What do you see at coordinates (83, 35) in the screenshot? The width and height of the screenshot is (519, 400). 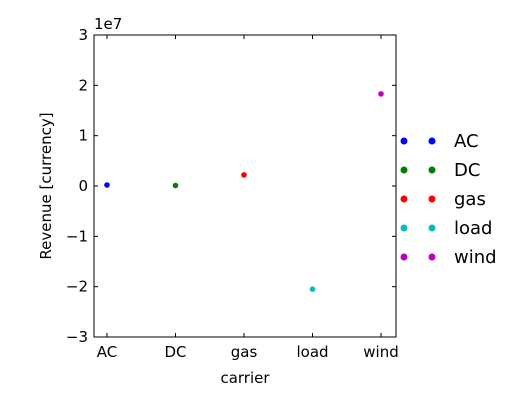 I see `y-tick-label: 3` at bounding box center [83, 35].